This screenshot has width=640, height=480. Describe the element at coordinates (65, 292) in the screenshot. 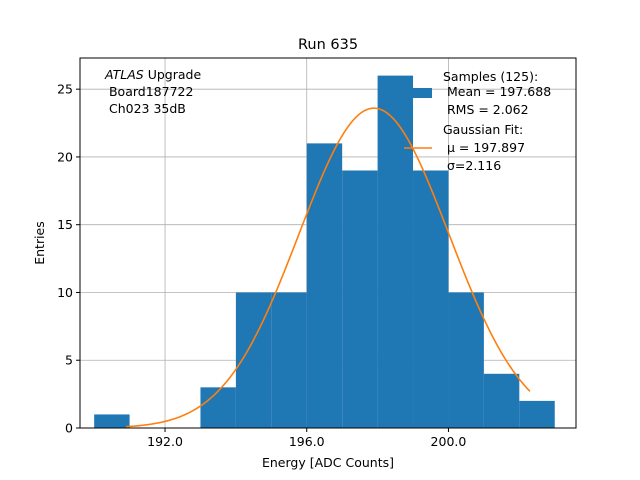

I see `y-tick-label-2: 10` at that location.